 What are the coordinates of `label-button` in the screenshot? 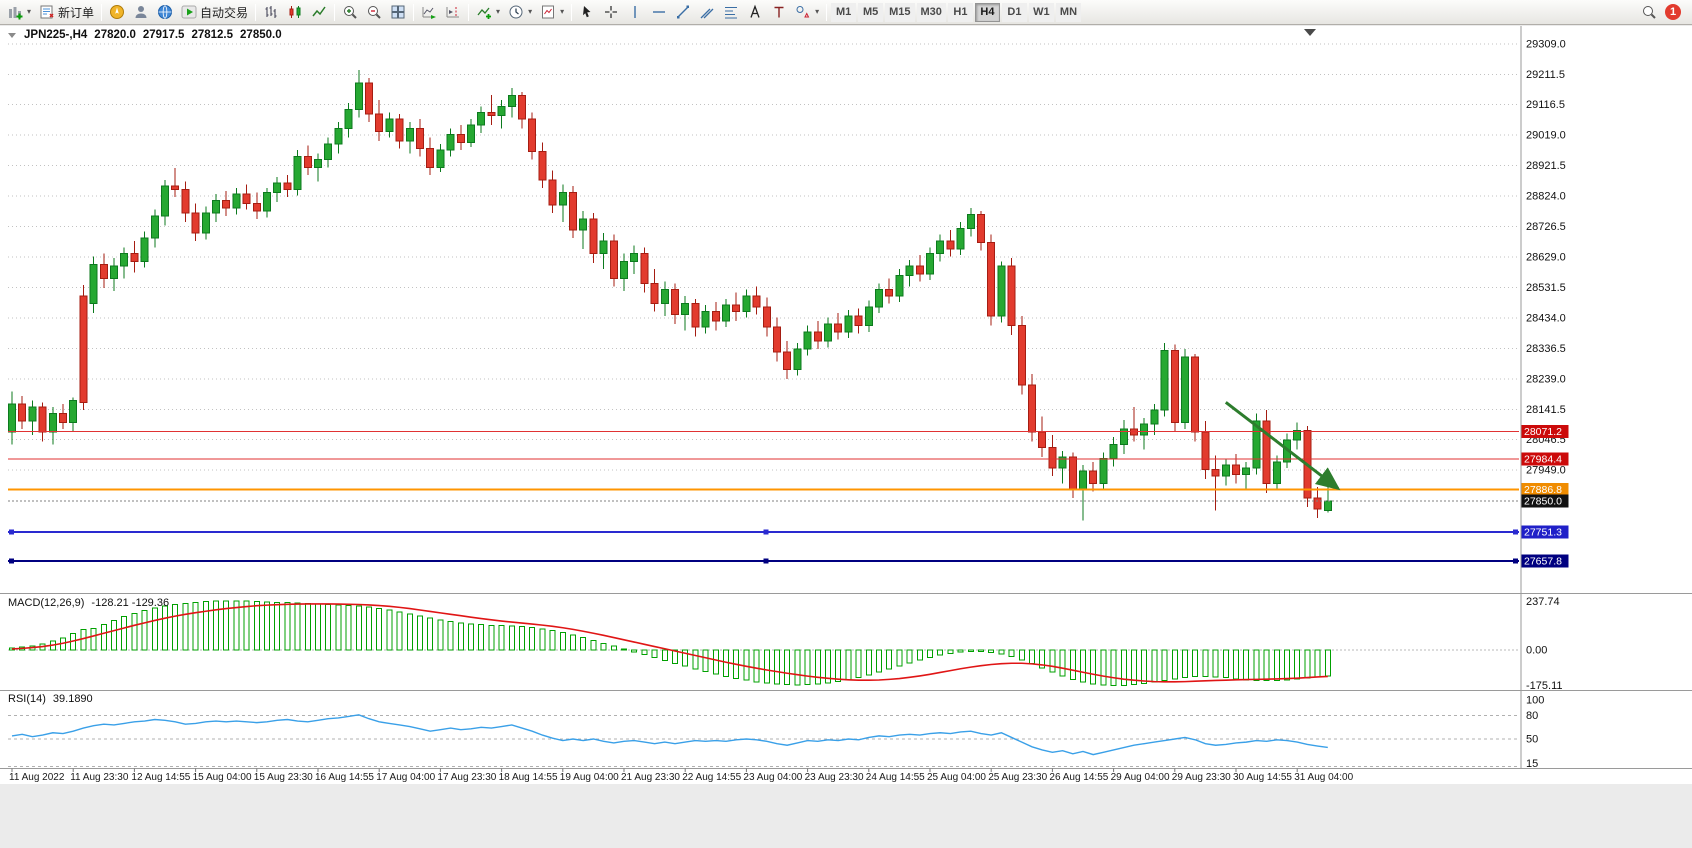 It's located at (779, 12).